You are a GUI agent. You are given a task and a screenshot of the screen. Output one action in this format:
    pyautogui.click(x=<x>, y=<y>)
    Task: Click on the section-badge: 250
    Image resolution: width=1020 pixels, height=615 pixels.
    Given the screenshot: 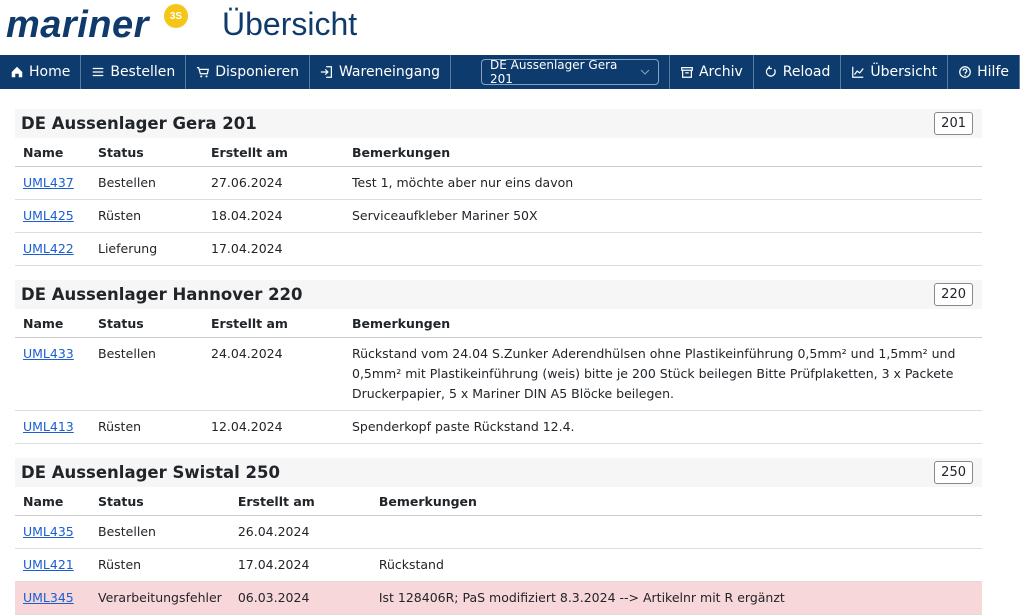 What is the action you would take?
    pyautogui.click(x=953, y=472)
    